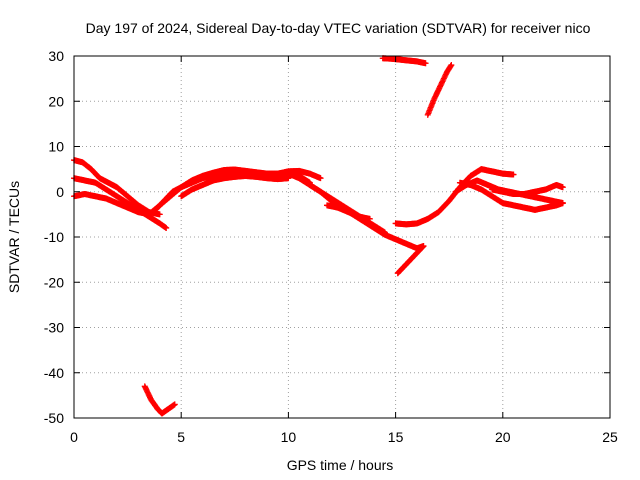  What do you see at coordinates (454, 197) in the screenshot?
I see `series-track-n` at bounding box center [454, 197].